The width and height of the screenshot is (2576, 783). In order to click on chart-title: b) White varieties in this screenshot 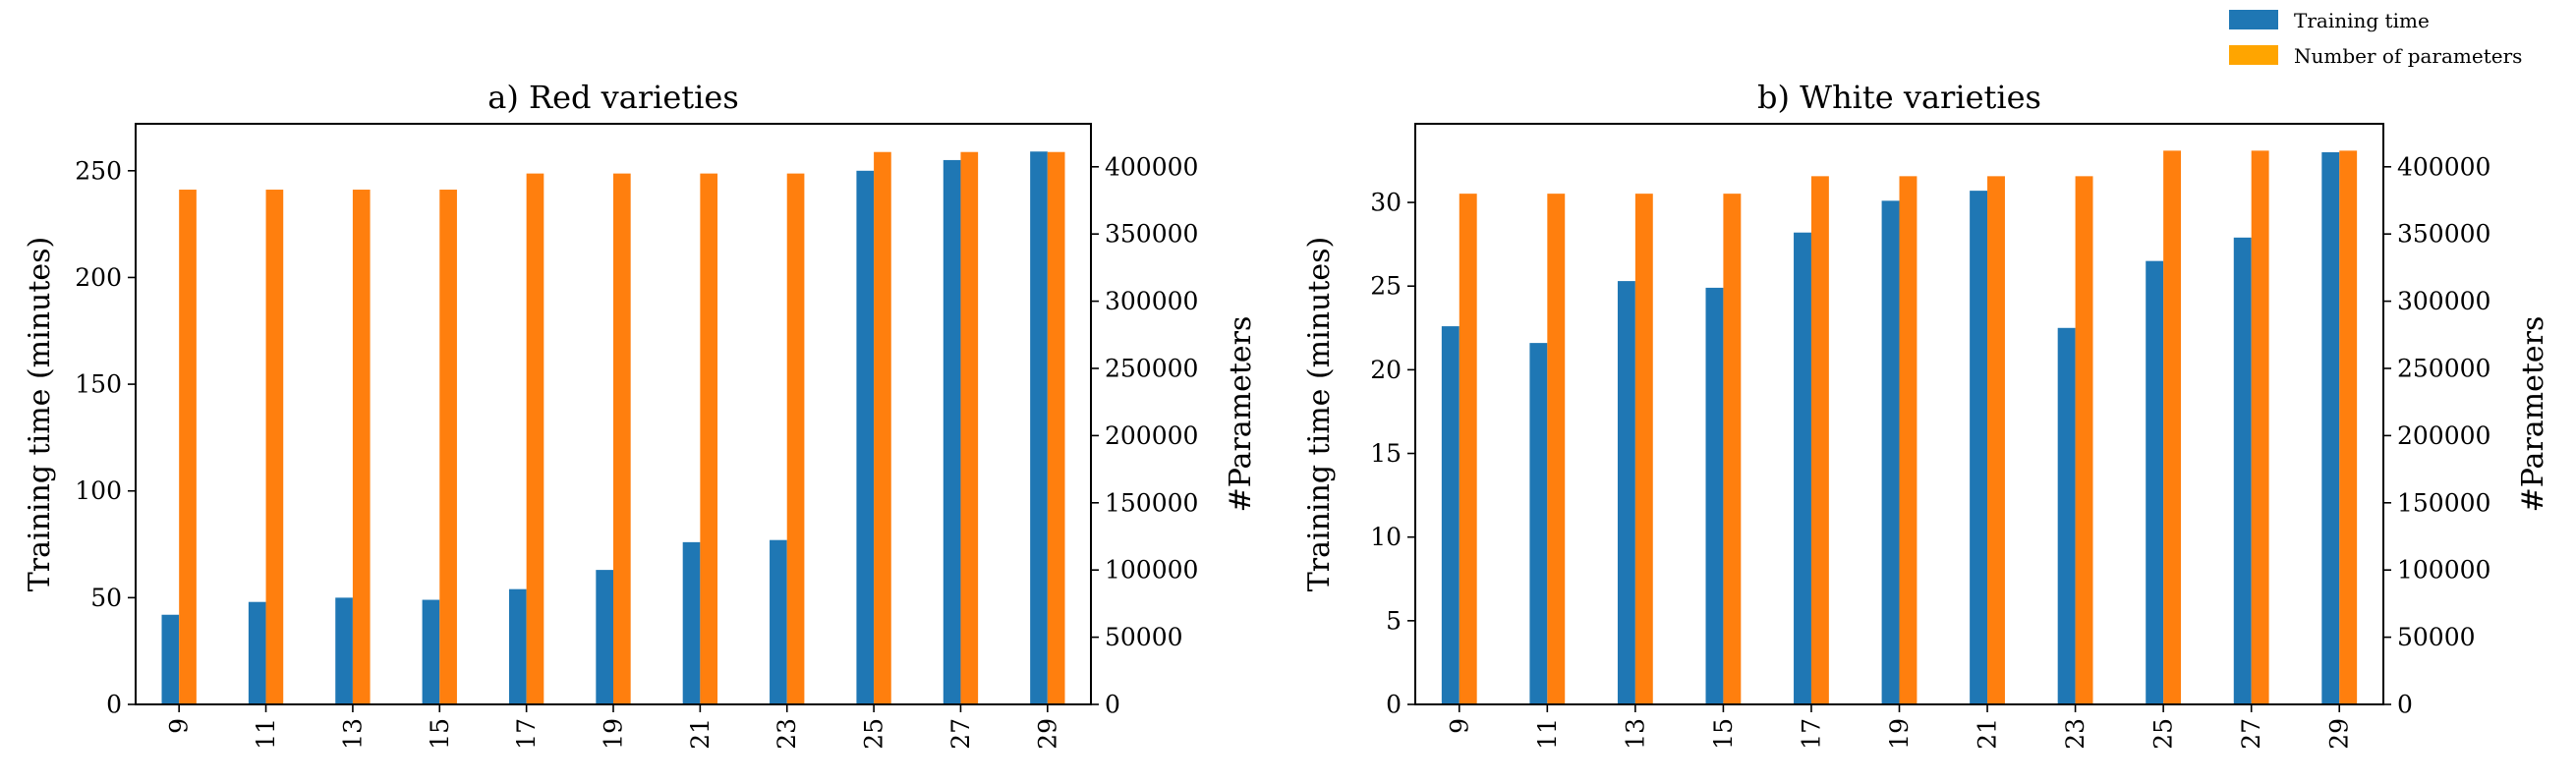, I will do `click(1899, 97)`.